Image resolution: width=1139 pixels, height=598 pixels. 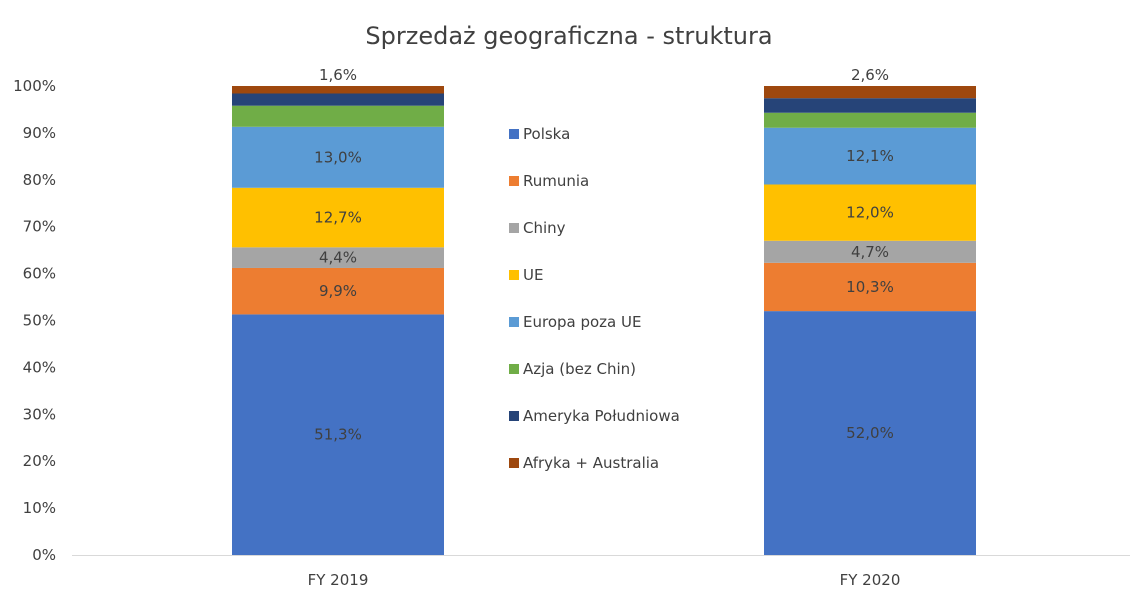 I want to click on data-label: 51,3%, so click(x=338, y=435).